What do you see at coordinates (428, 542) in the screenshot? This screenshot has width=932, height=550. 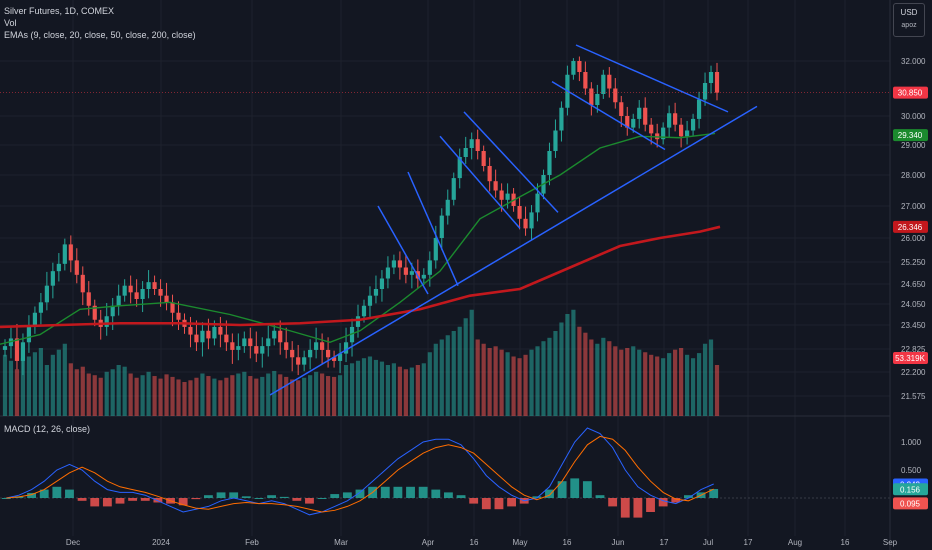 I see `time-tick-label: Apr` at bounding box center [428, 542].